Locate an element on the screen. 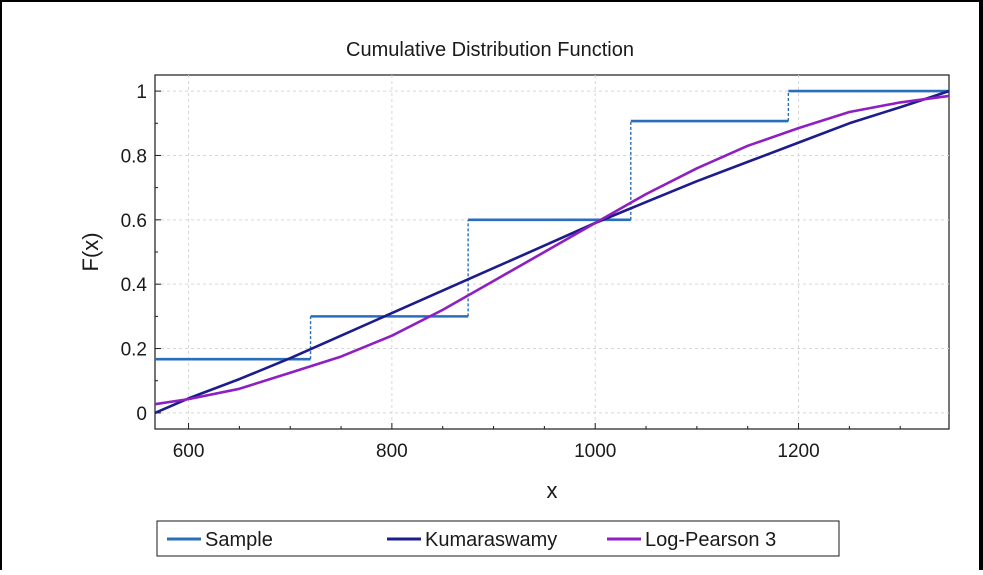  legend: Sample Kumaraswamy Log-Pearson 3 is located at coordinates (498, 538).